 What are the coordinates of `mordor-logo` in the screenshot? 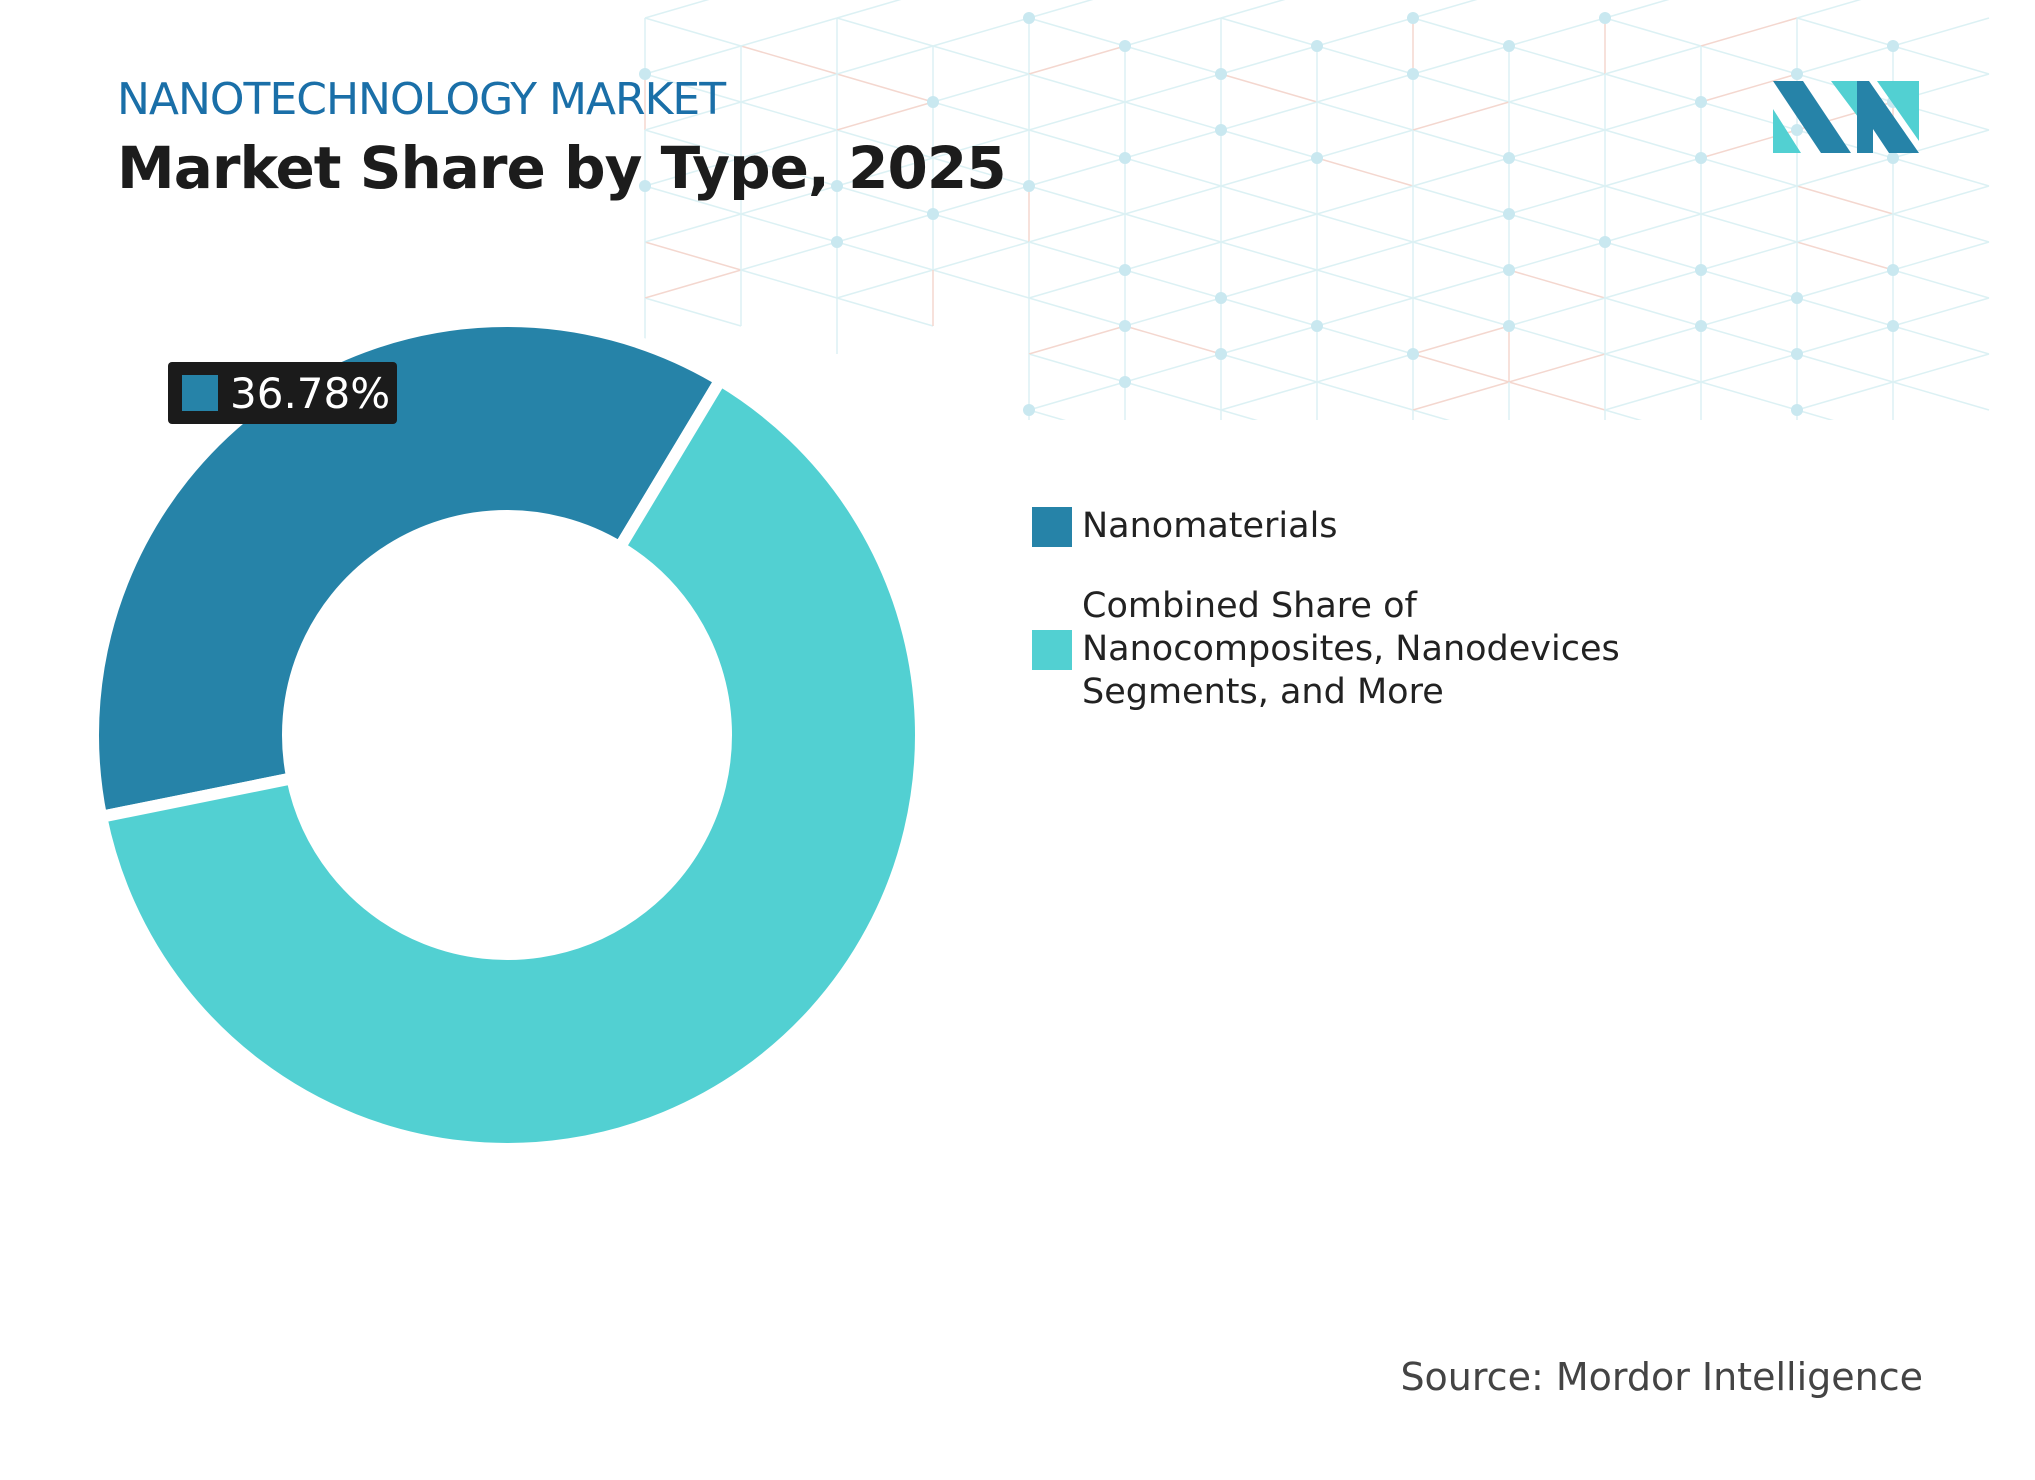 It's located at (1846, 117).